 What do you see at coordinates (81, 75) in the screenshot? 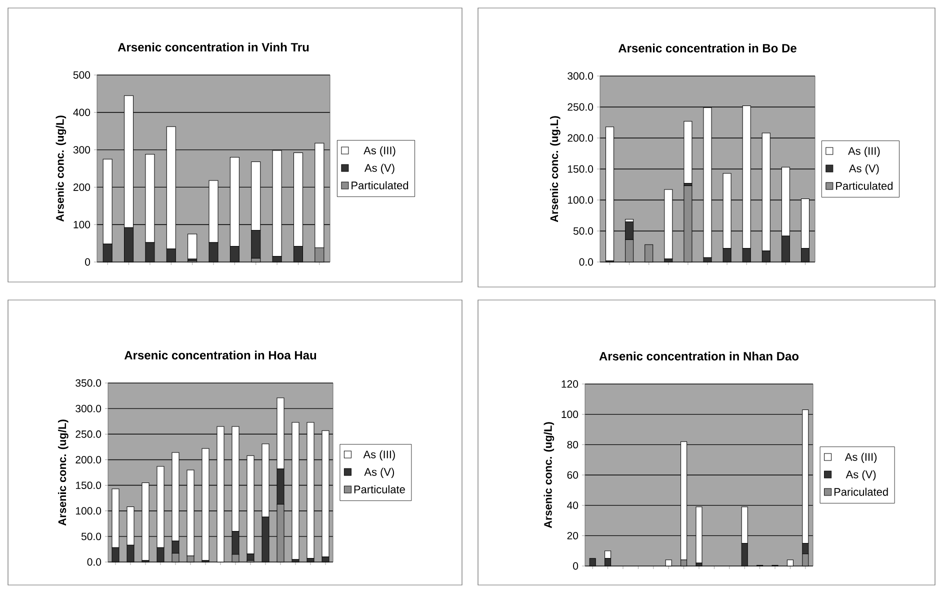
I see `y-tick-label: 500` at bounding box center [81, 75].